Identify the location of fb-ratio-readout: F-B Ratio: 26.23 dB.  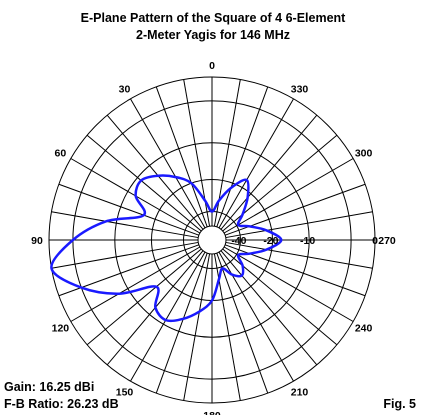
(61, 404).